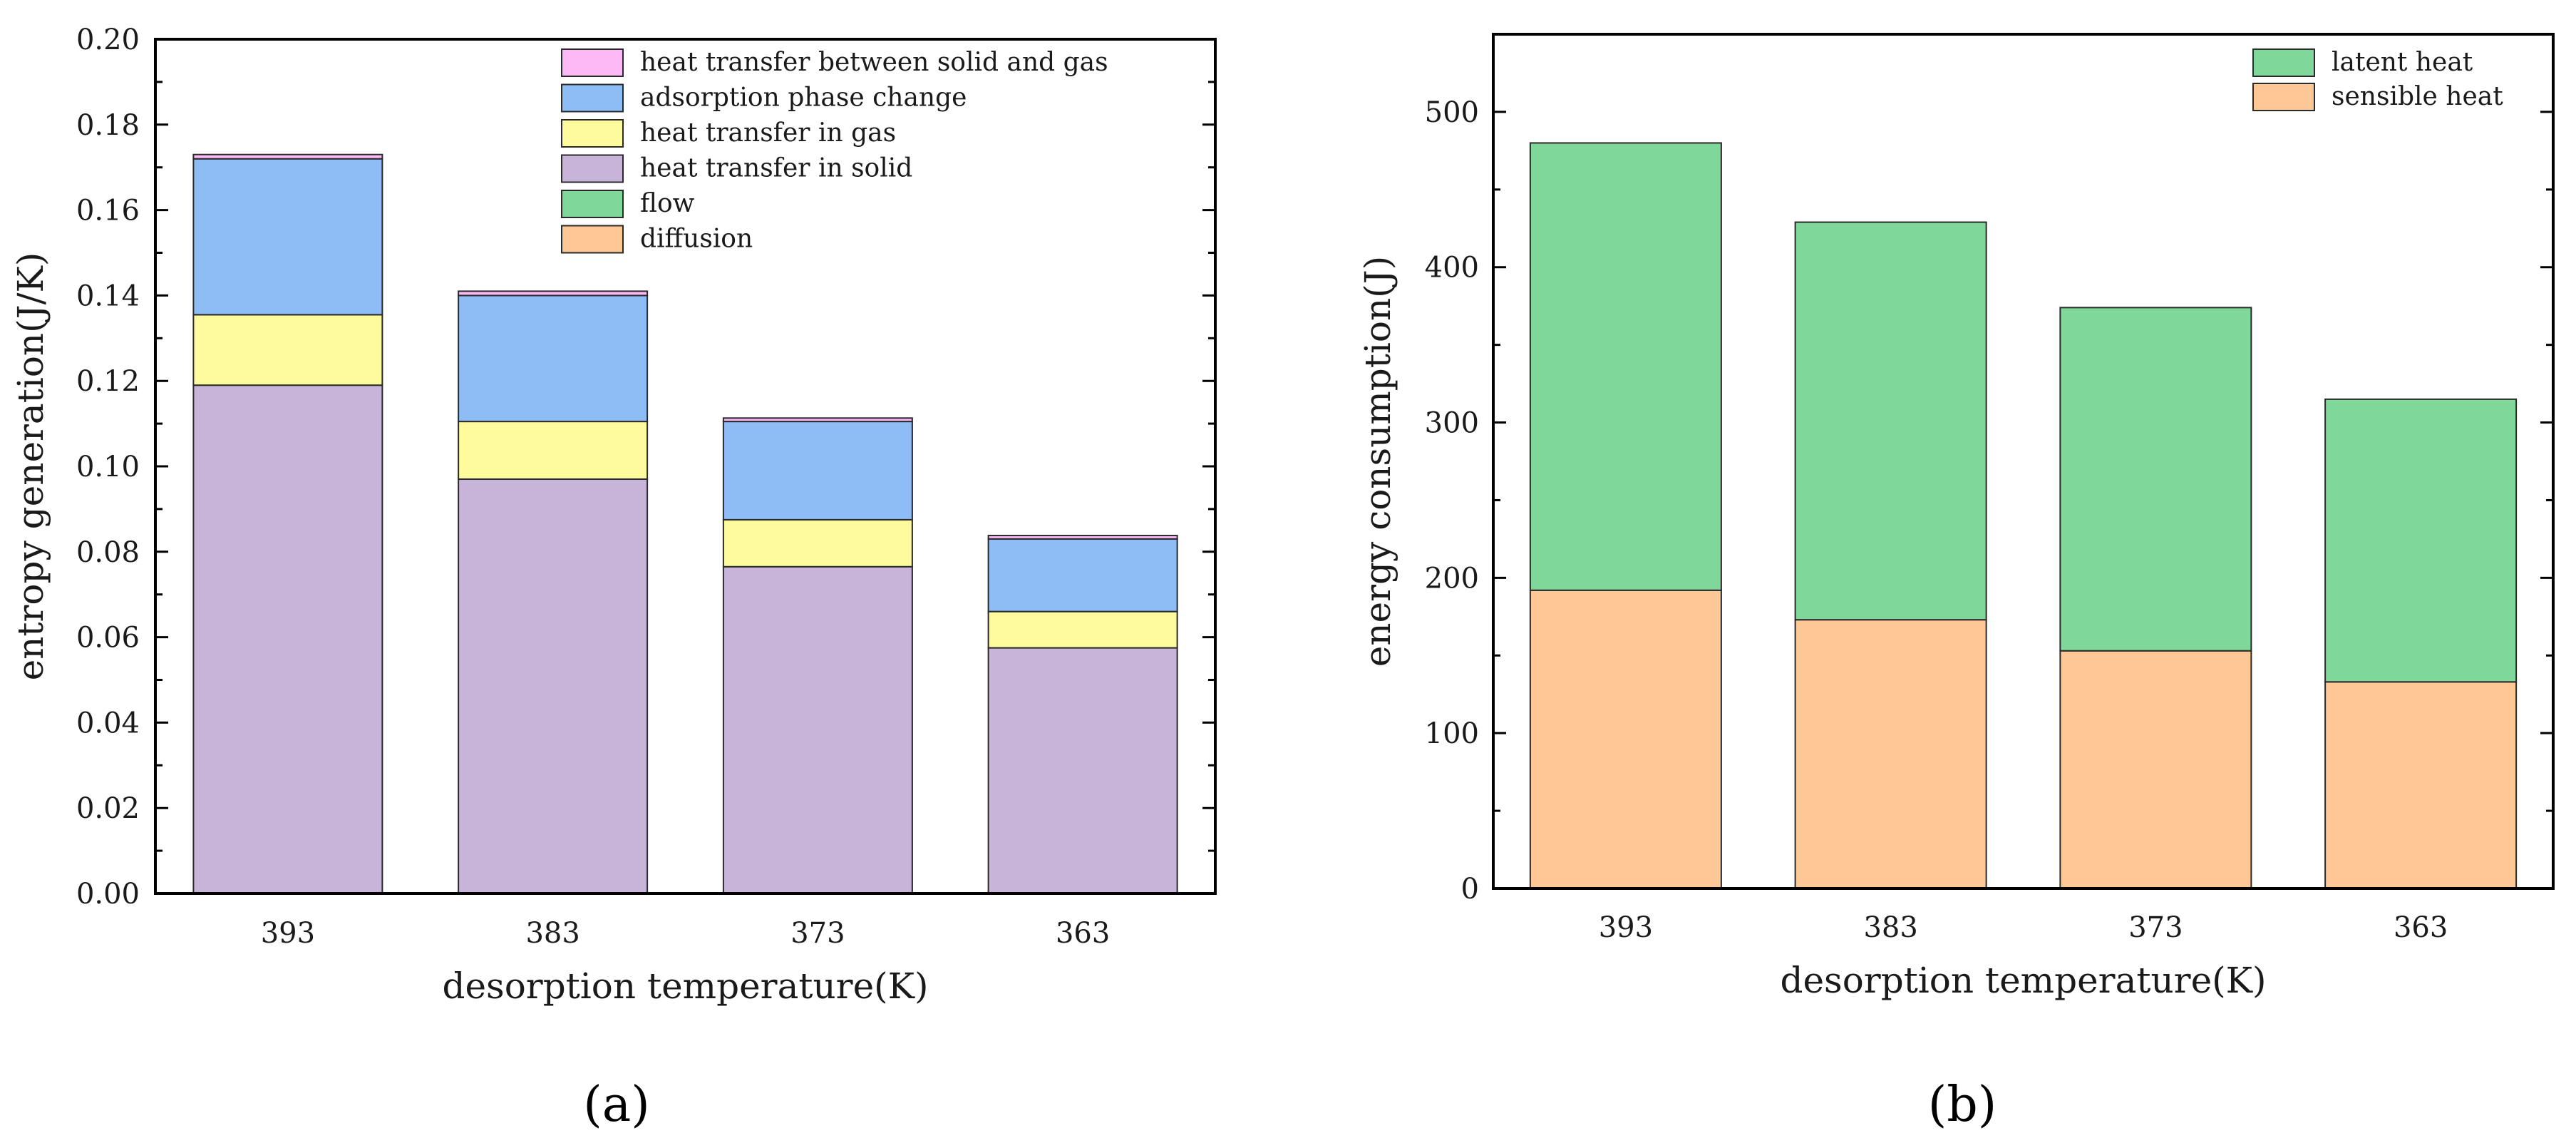 This screenshot has height=1143, width=2576. I want to click on bar-a-373-heat-transfer-in-gas, so click(817, 543).